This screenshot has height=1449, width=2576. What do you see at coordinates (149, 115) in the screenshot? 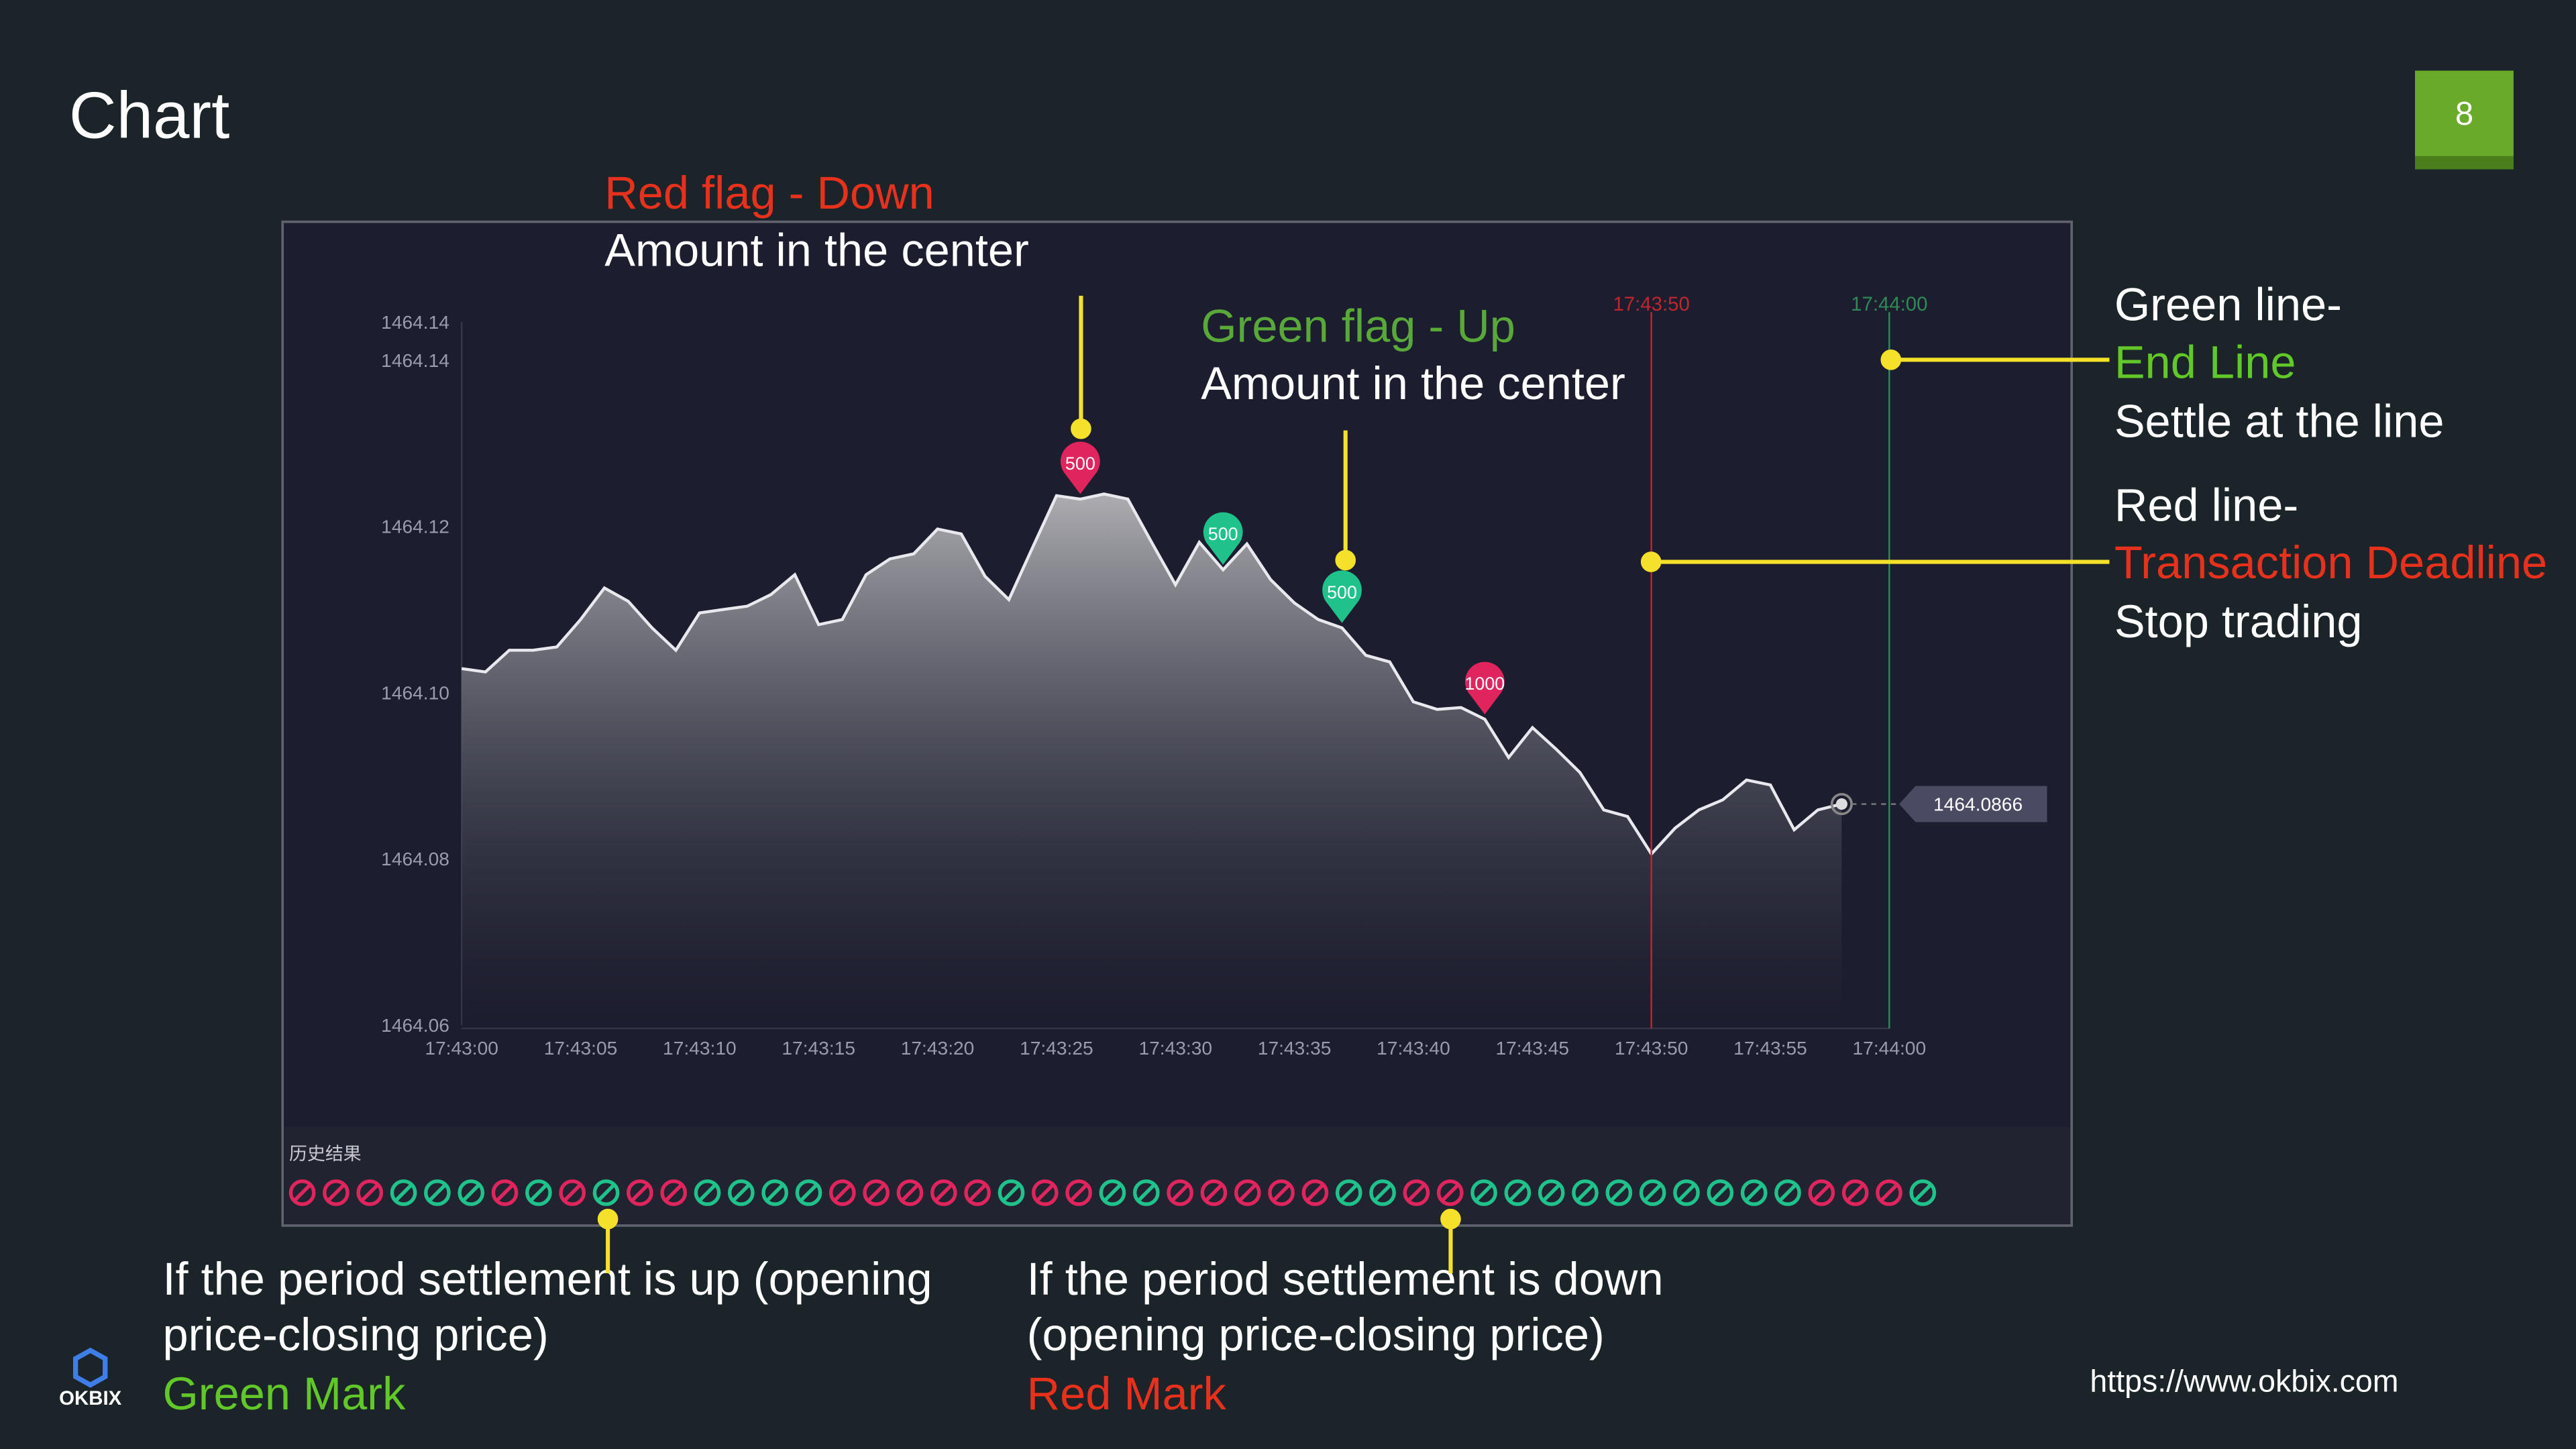
I see `slide-title: Chart` at bounding box center [149, 115].